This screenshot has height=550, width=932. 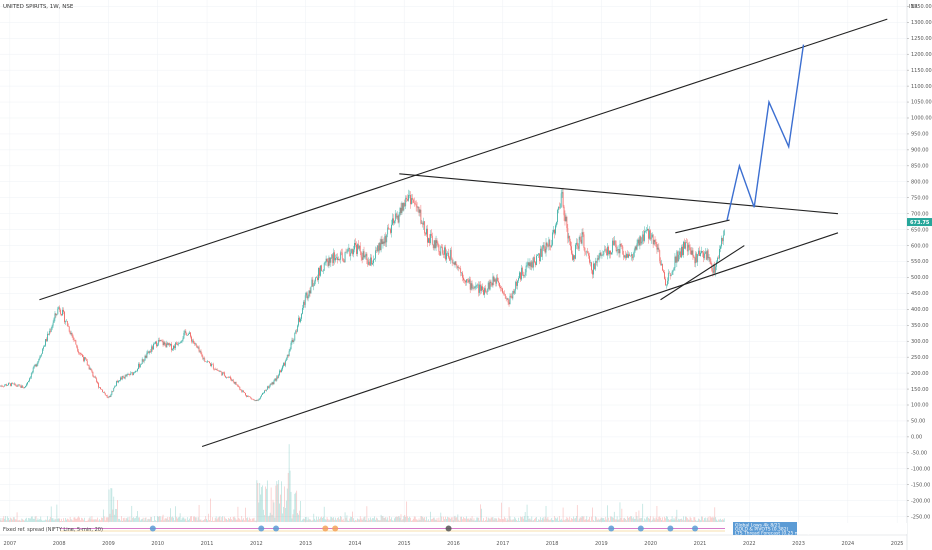 I want to click on trendline-descending-resistance, so click(x=619, y=194).